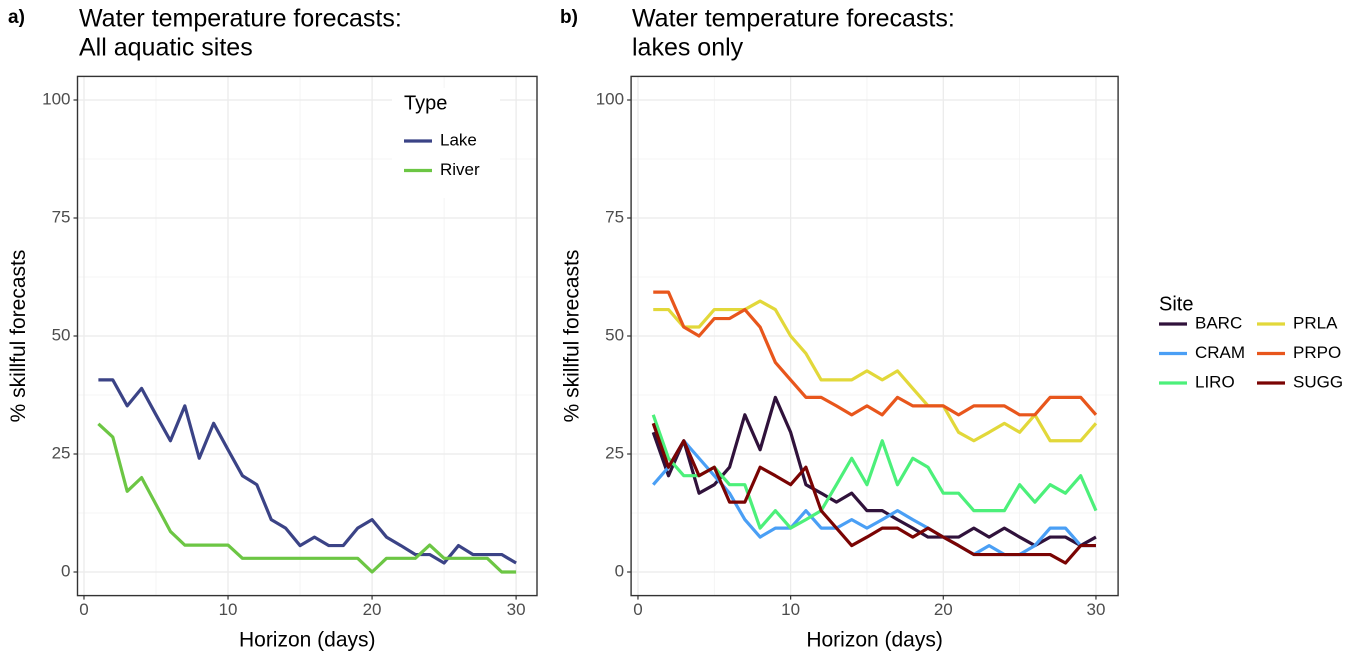 This screenshot has height=658, width=1369. What do you see at coordinates (1315, 322) in the screenshot?
I see `legend-label: PRLA` at bounding box center [1315, 322].